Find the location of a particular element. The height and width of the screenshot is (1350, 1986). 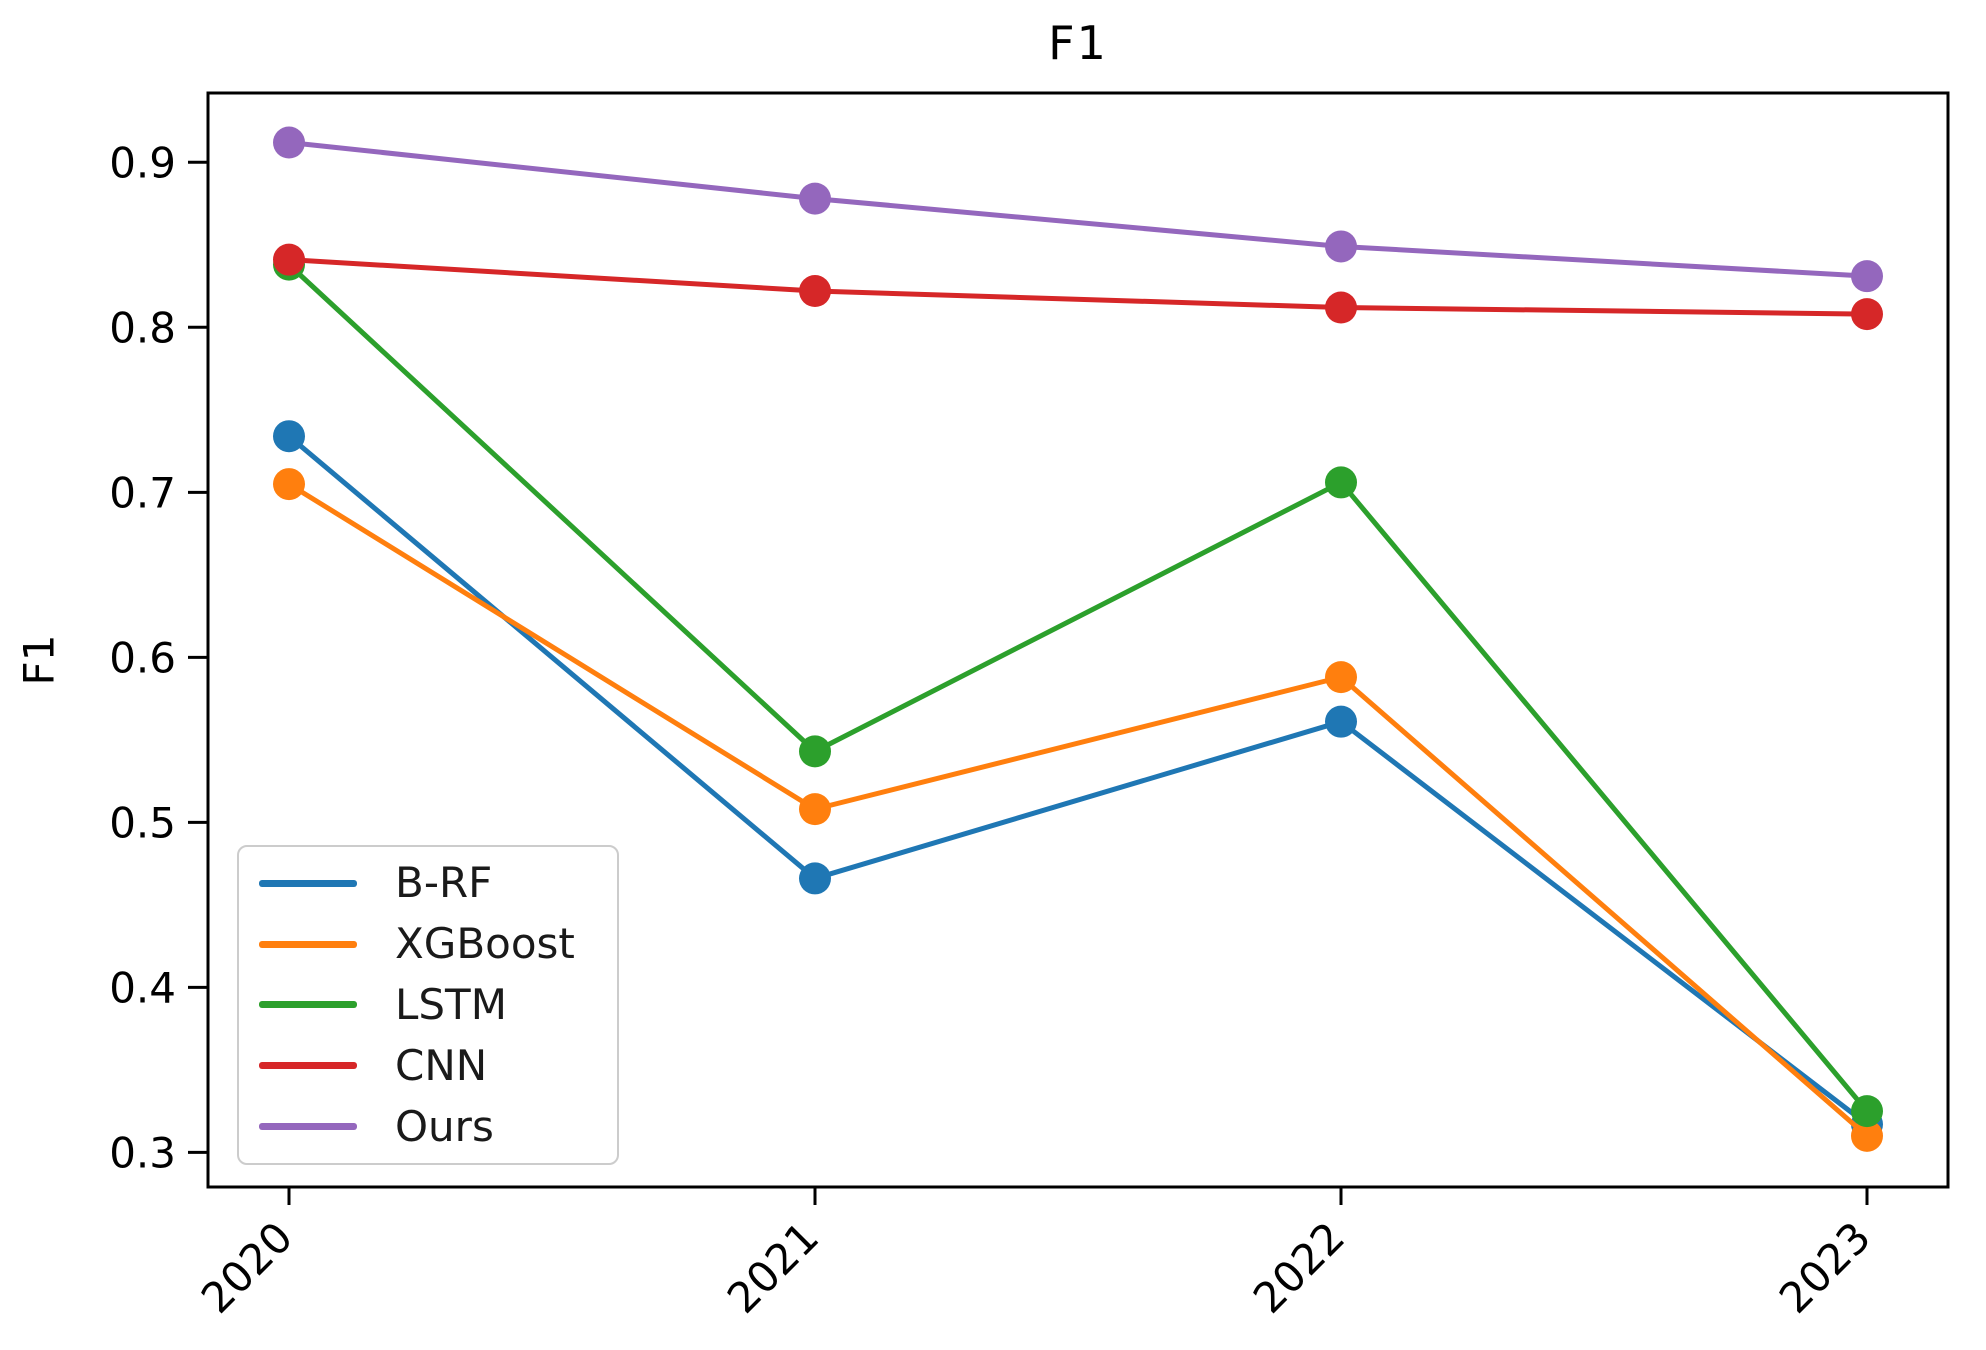

legend: B-RF XGBoost LSTM CNN Ours is located at coordinates (428, 1005).